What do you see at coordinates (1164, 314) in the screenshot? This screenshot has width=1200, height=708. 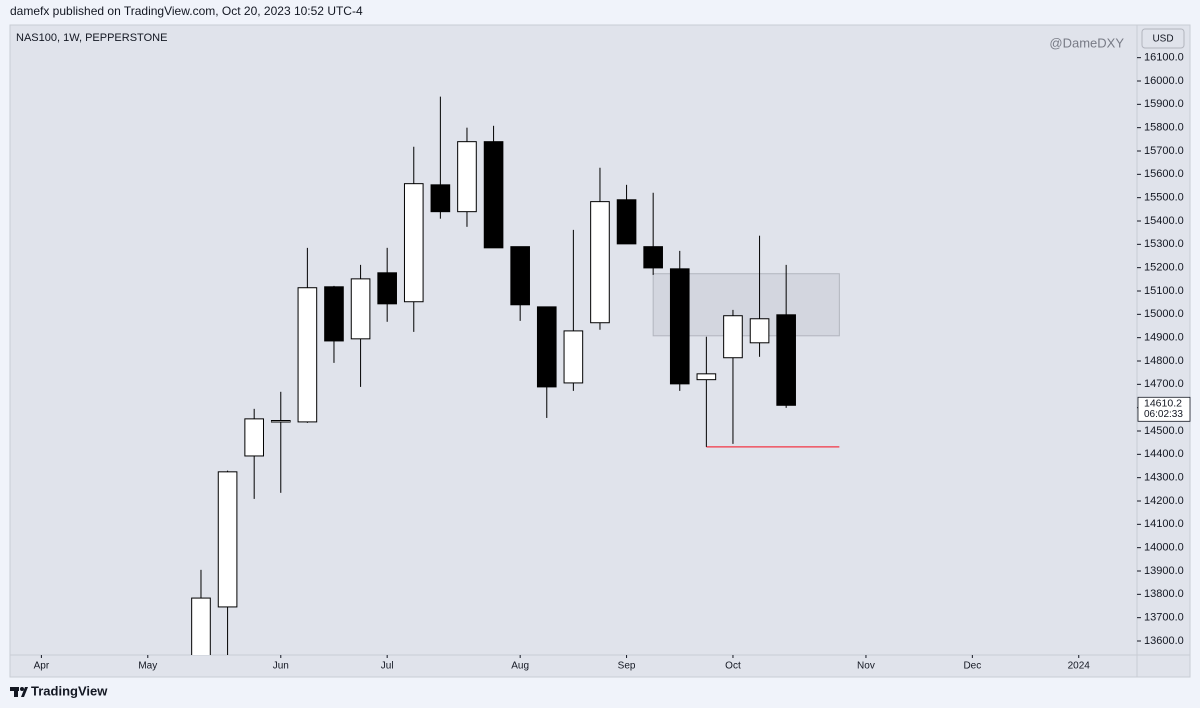 I see `y-tick-label: 15000.0` at bounding box center [1164, 314].